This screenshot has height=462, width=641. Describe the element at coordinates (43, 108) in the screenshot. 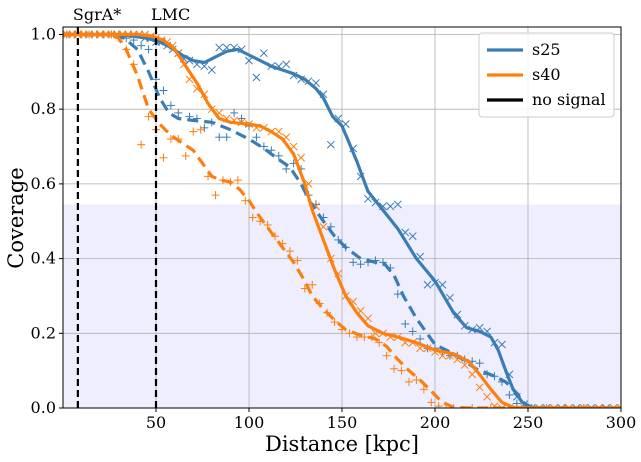

I see `y-tick-label: 0.8` at that location.